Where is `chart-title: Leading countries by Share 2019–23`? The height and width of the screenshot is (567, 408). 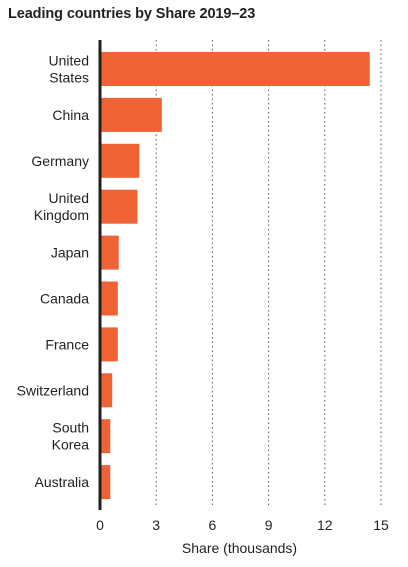 chart-title: Leading countries by Share 2019–23 is located at coordinates (132, 14).